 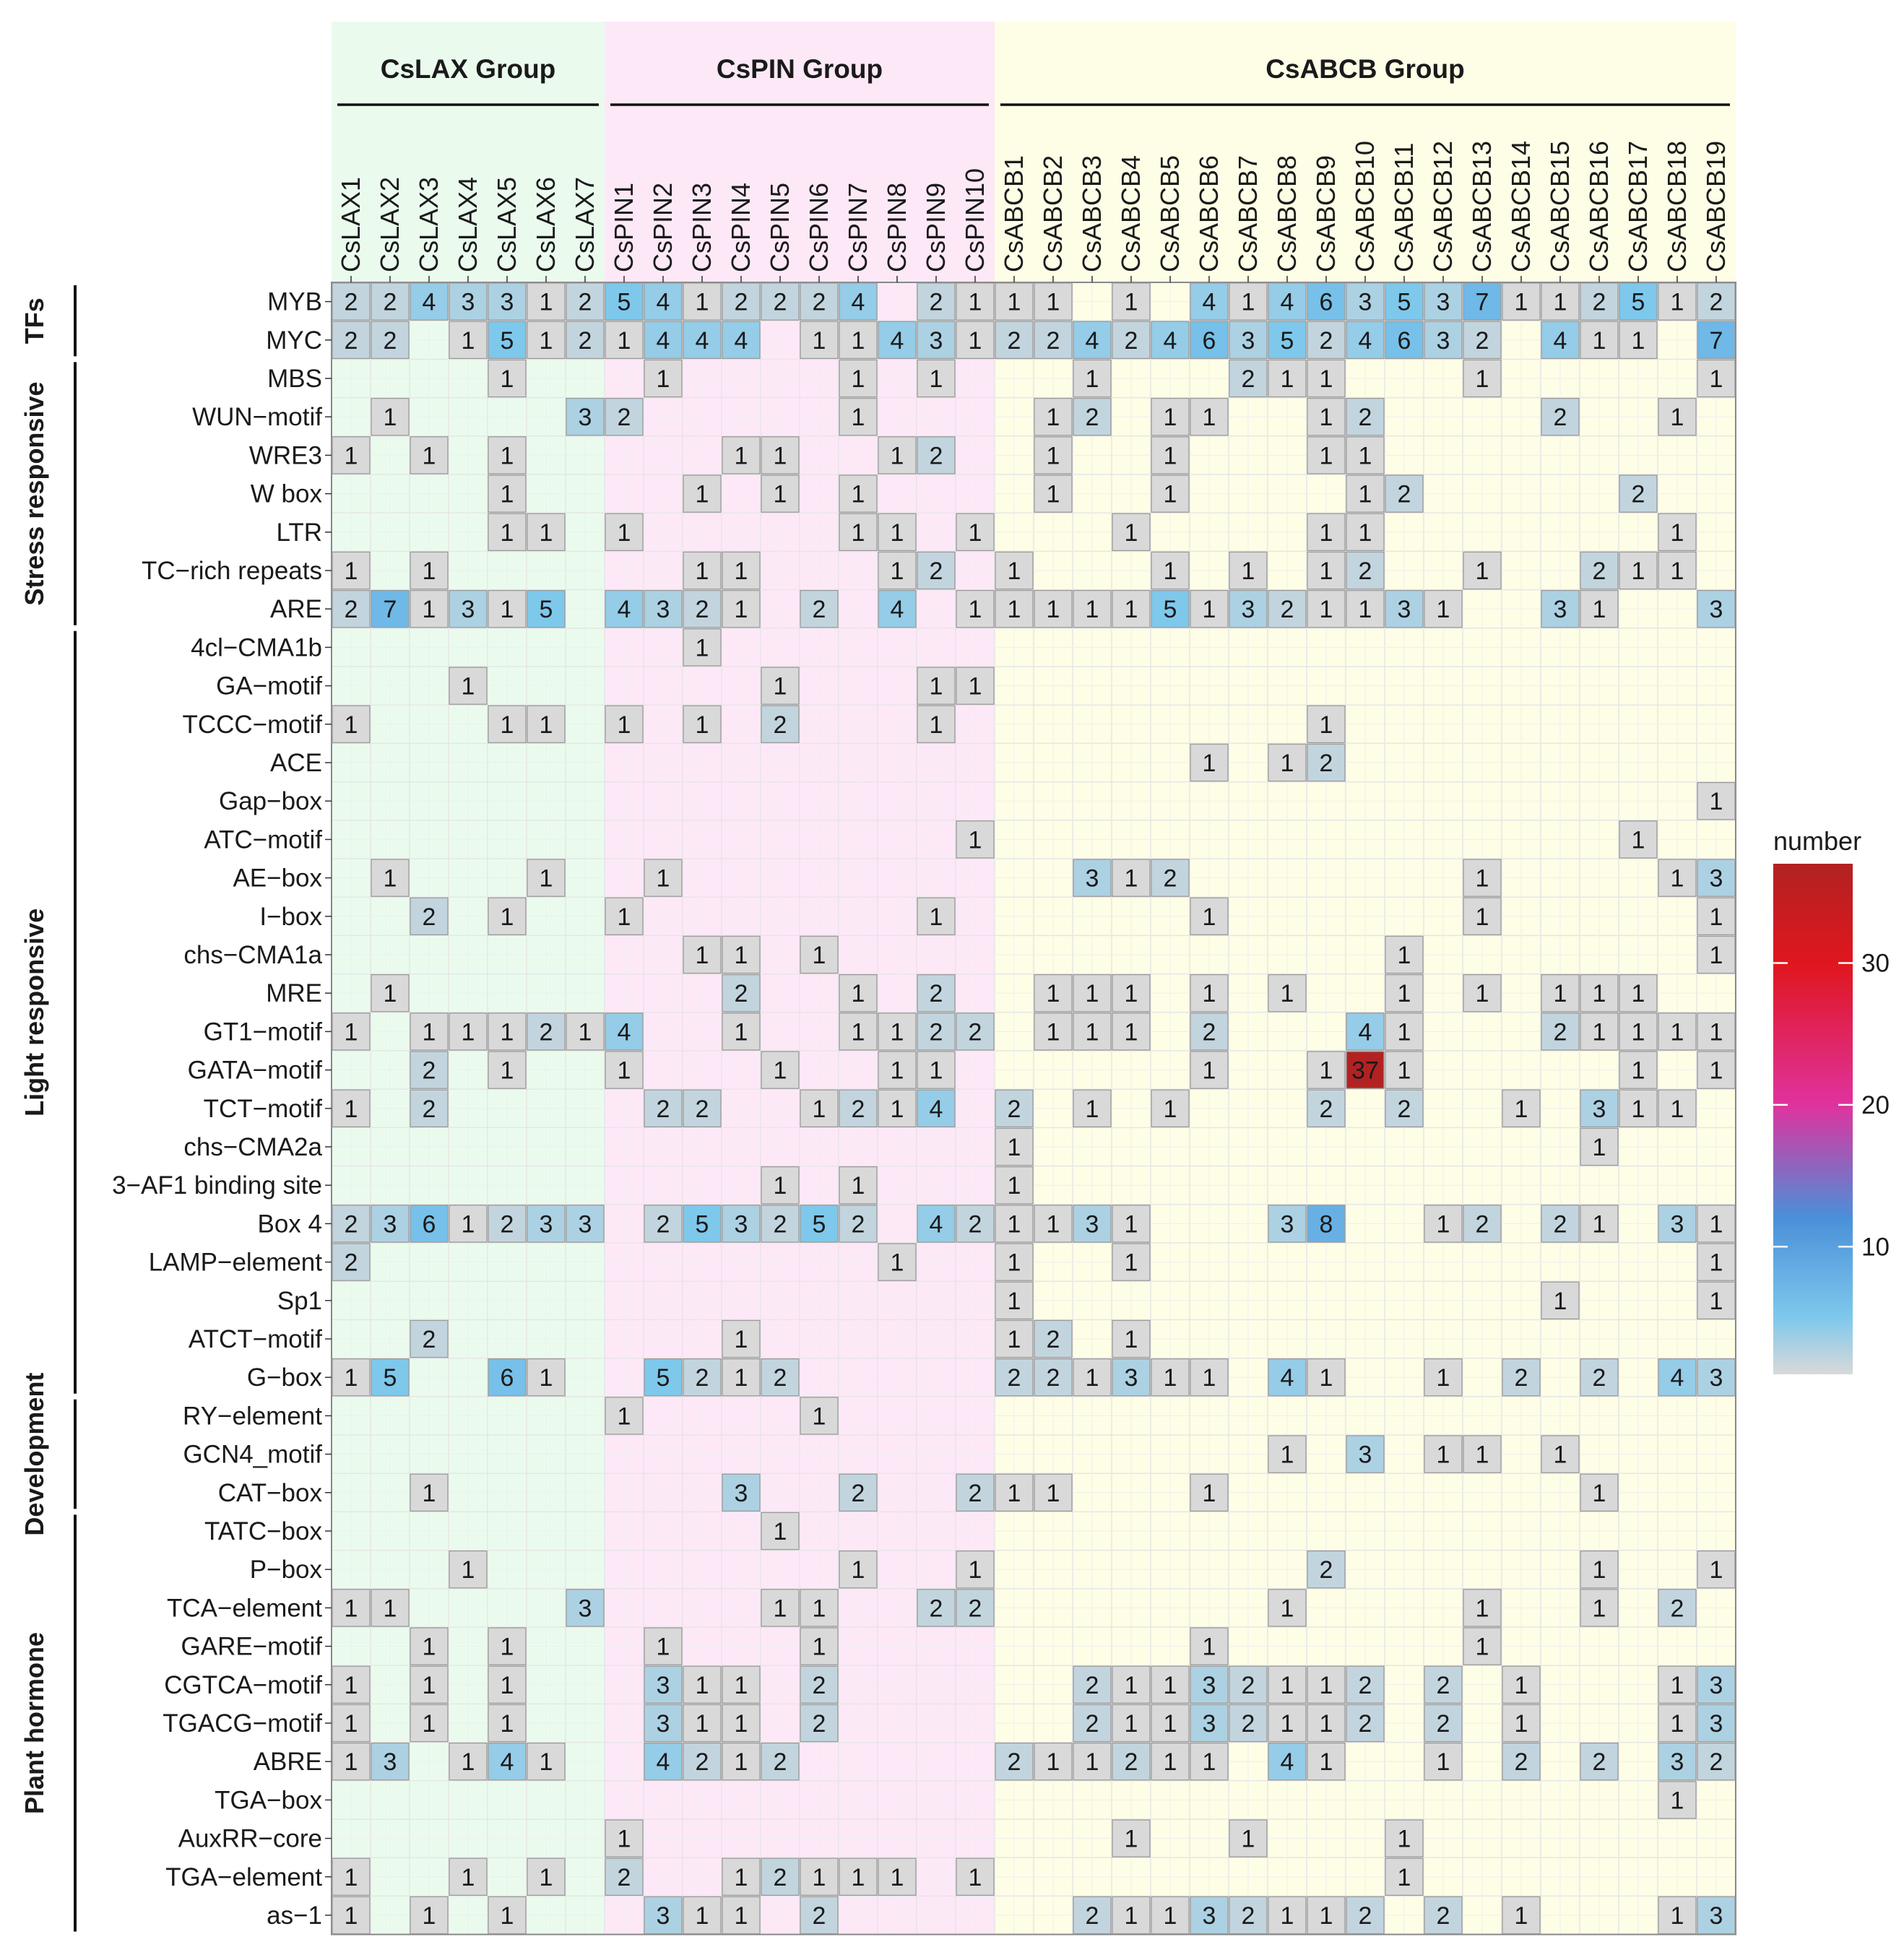 I want to click on cell-tct-motif-cspin9, so click(x=936, y=1109).